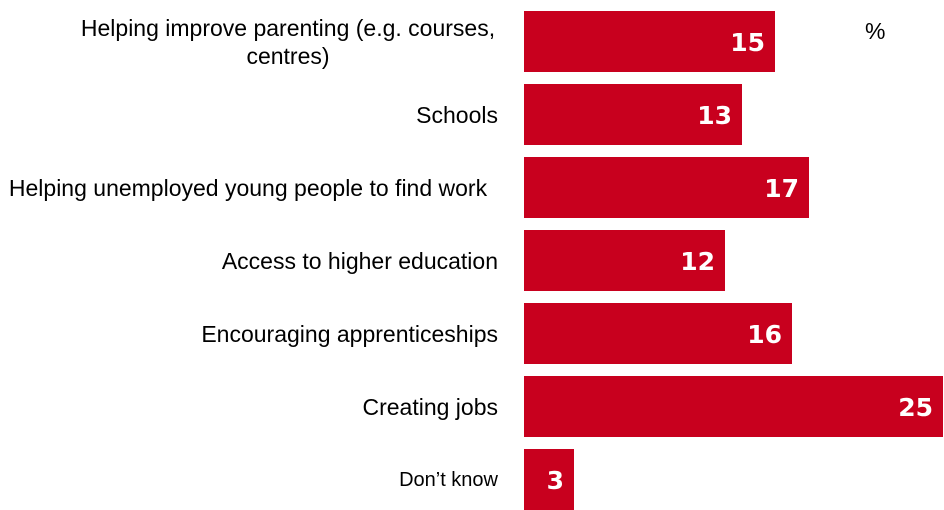  Describe the element at coordinates (349, 334) in the screenshot. I see `category-label: Encouraging apprenticeships` at that location.